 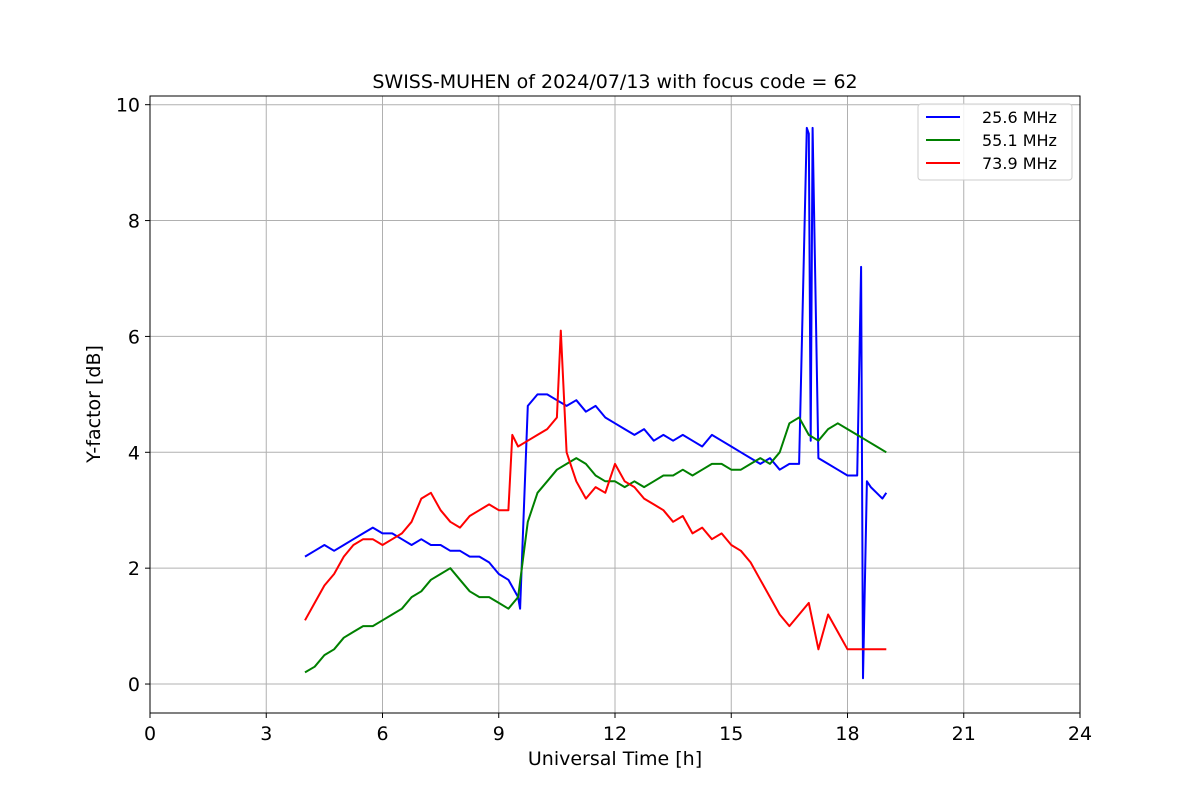 What do you see at coordinates (964, 734) in the screenshot?
I see `x-tick-label: 21` at bounding box center [964, 734].